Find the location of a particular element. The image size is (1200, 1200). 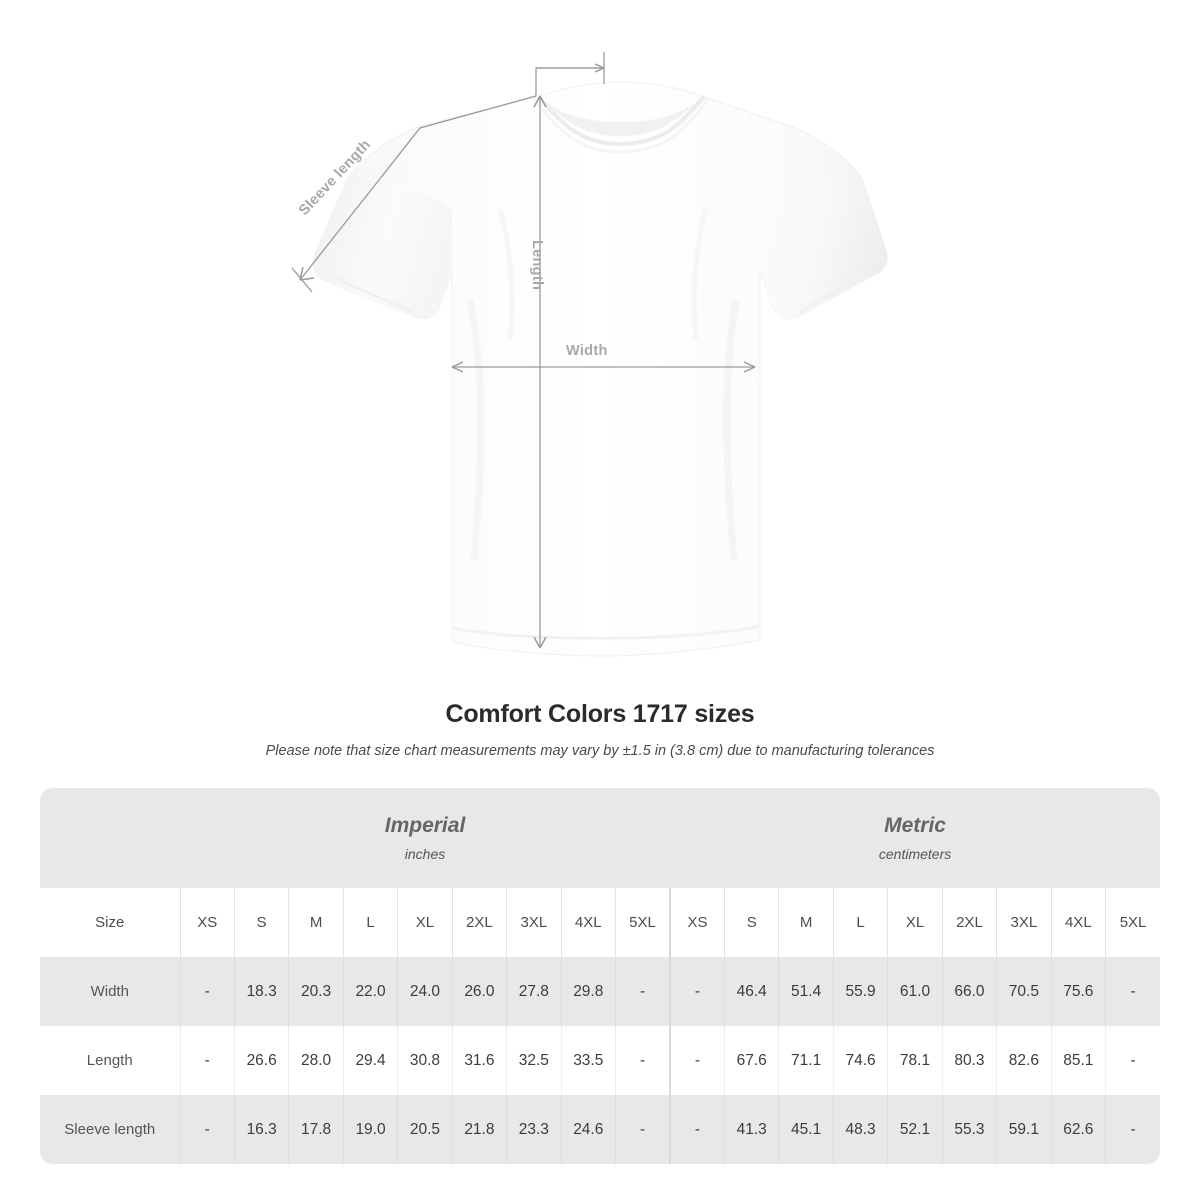

measurement-cell: 70.5 is located at coordinates (1024, 991).